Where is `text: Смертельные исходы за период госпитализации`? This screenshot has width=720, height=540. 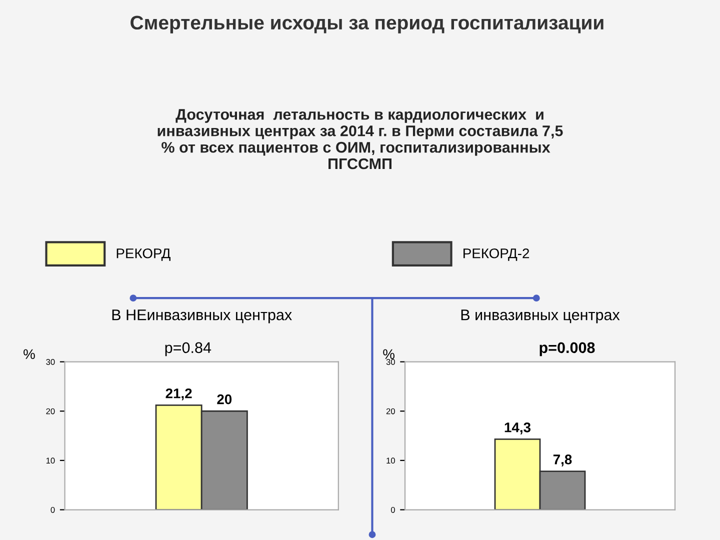 text: Смертельные исходы за период госпитализации is located at coordinates (367, 25).